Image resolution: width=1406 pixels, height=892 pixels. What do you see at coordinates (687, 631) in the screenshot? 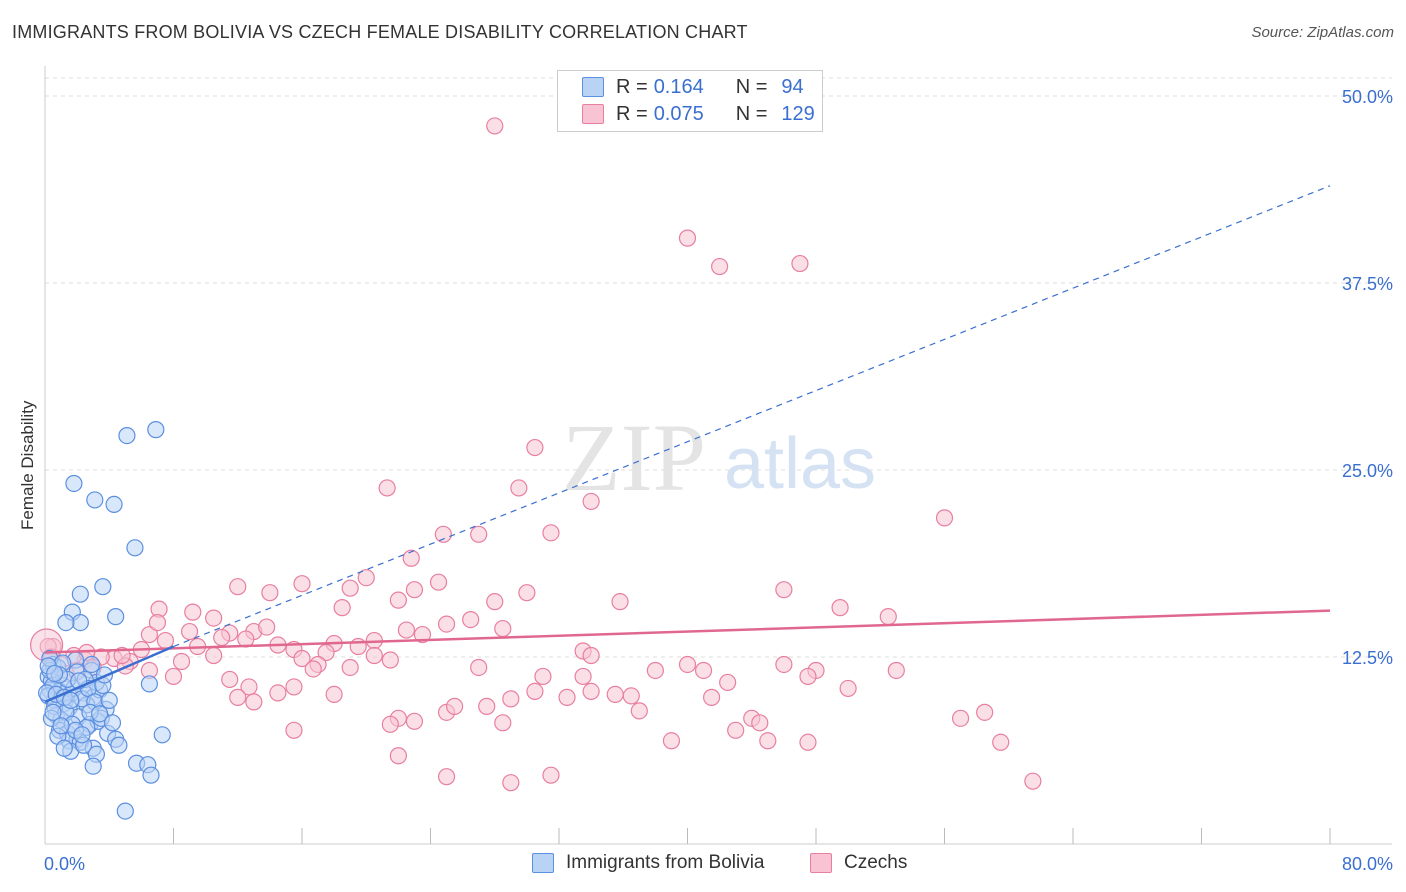
I see `trend-line-czechs` at bounding box center [687, 631].